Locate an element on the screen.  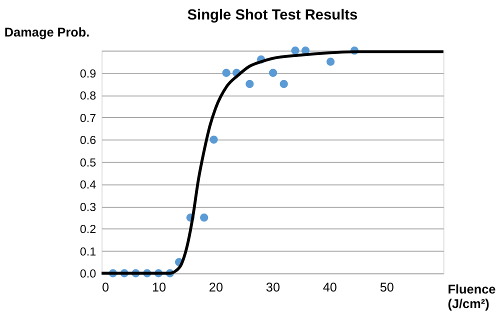
x-axis-title: Fluence (J/cm²) is located at coordinates (472, 296).